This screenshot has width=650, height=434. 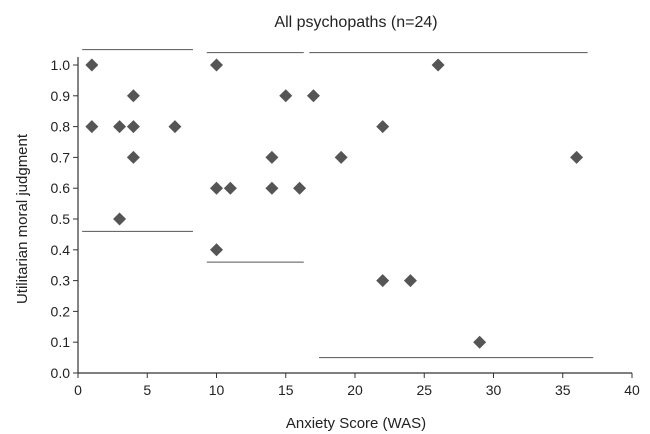 What do you see at coordinates (61, 281) in the screenshot?
I see `y-tick-label: 0.3` at bounding box center [61, 281].